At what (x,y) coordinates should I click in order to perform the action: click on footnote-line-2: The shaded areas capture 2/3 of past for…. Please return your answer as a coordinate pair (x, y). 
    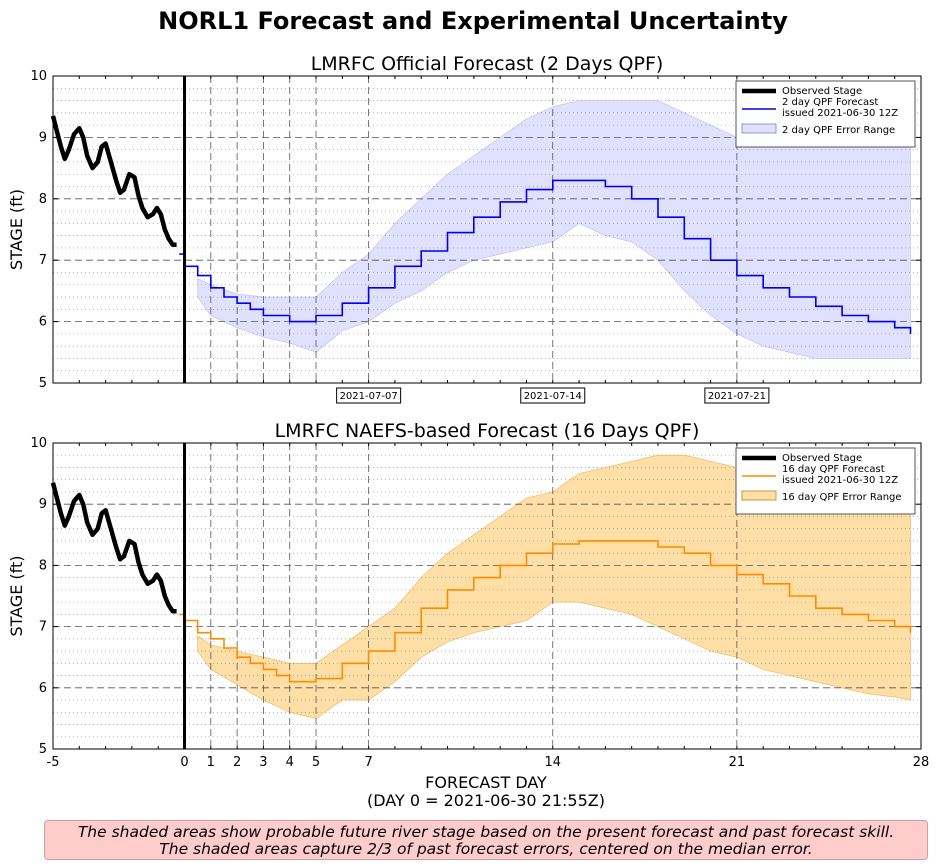
    Looking at the image, I should click on (486, 849).